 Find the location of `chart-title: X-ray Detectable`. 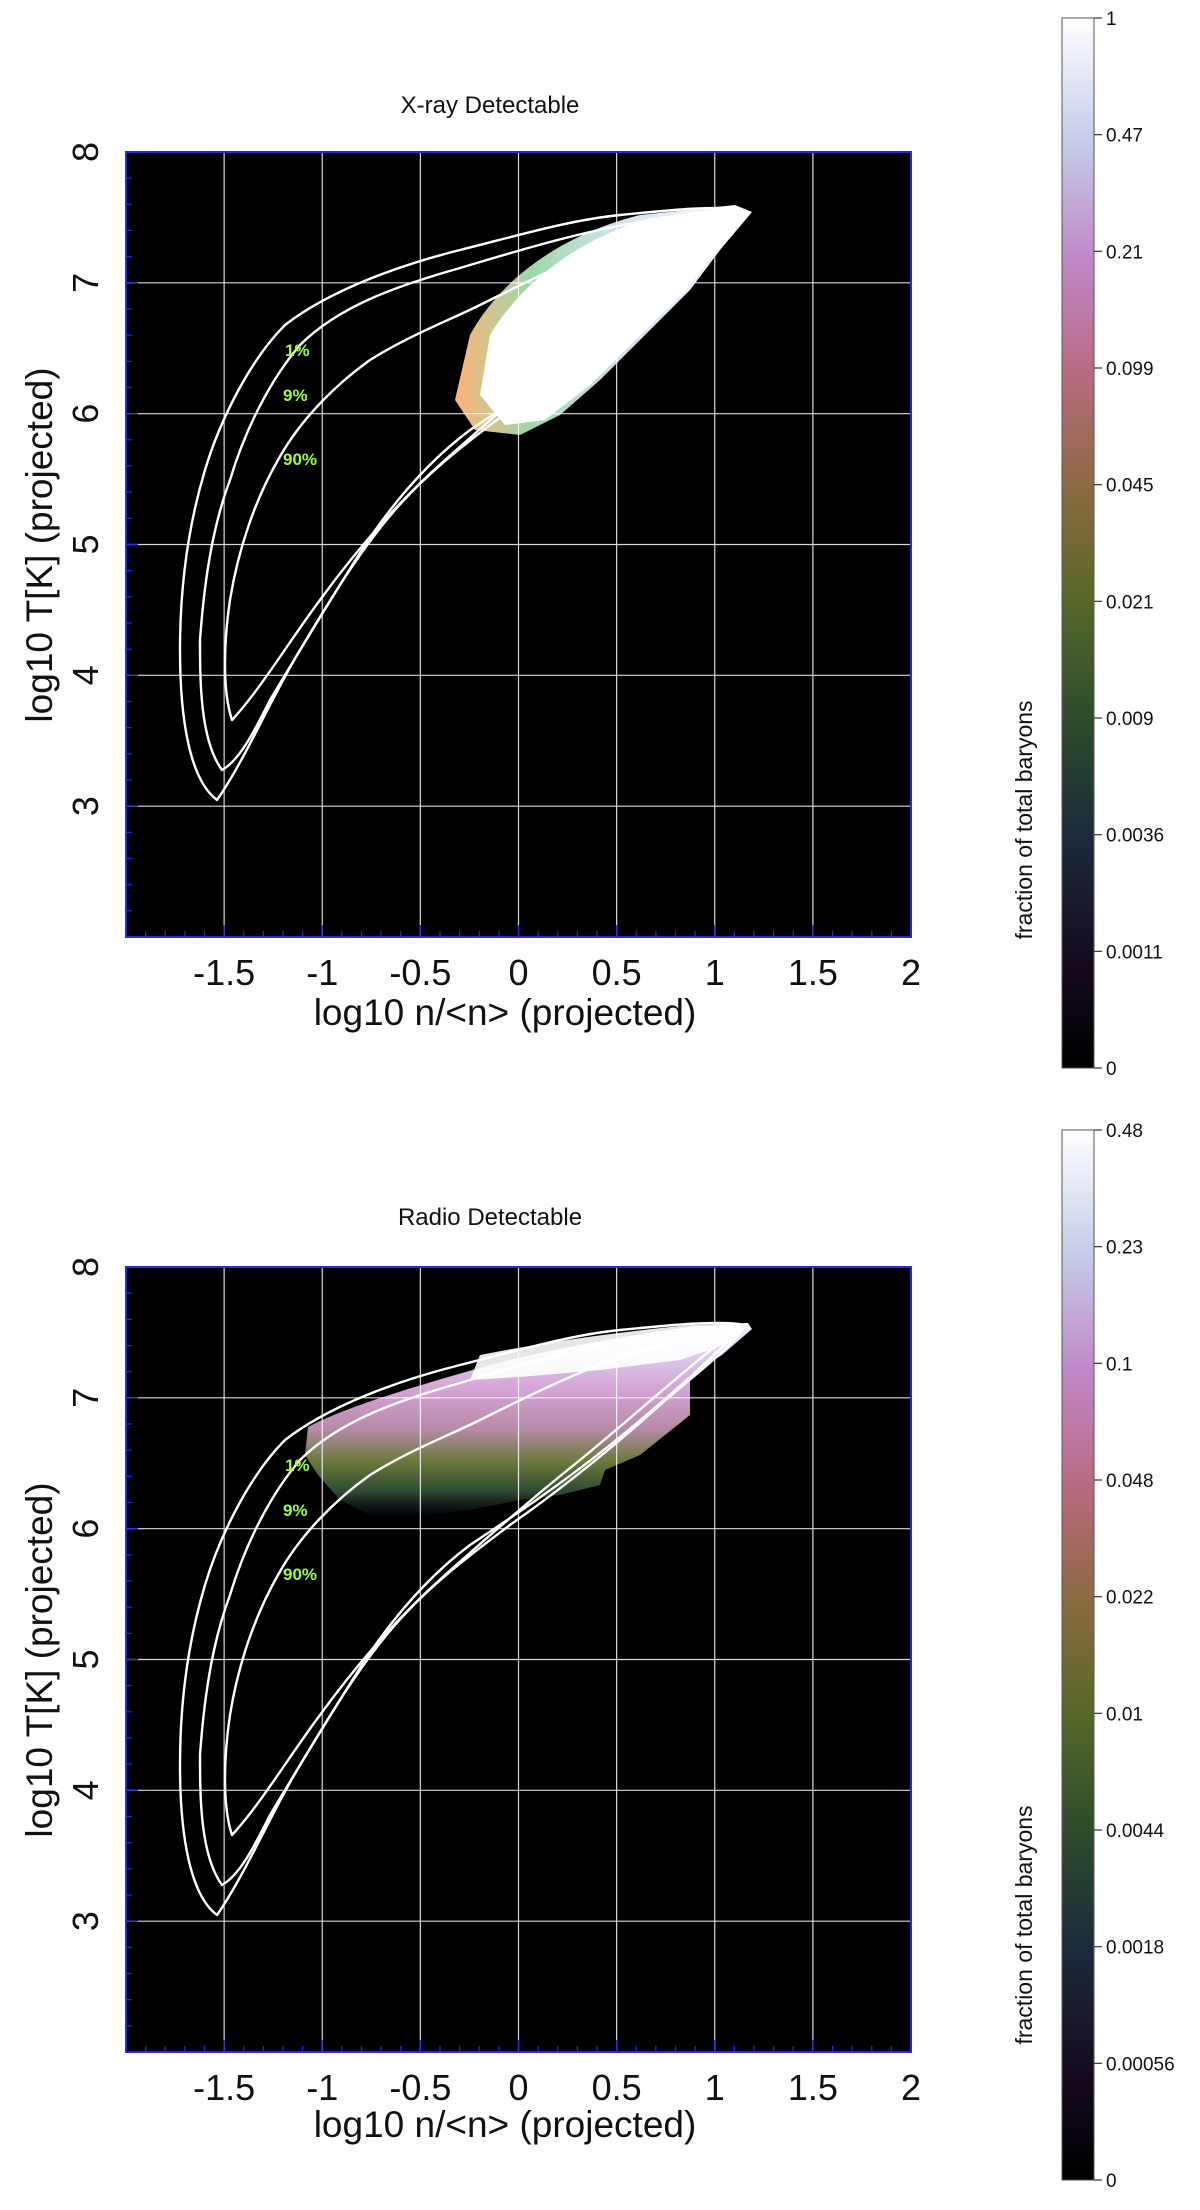

chart-title: X-ray Detectable is located at coordinates (490, 105).